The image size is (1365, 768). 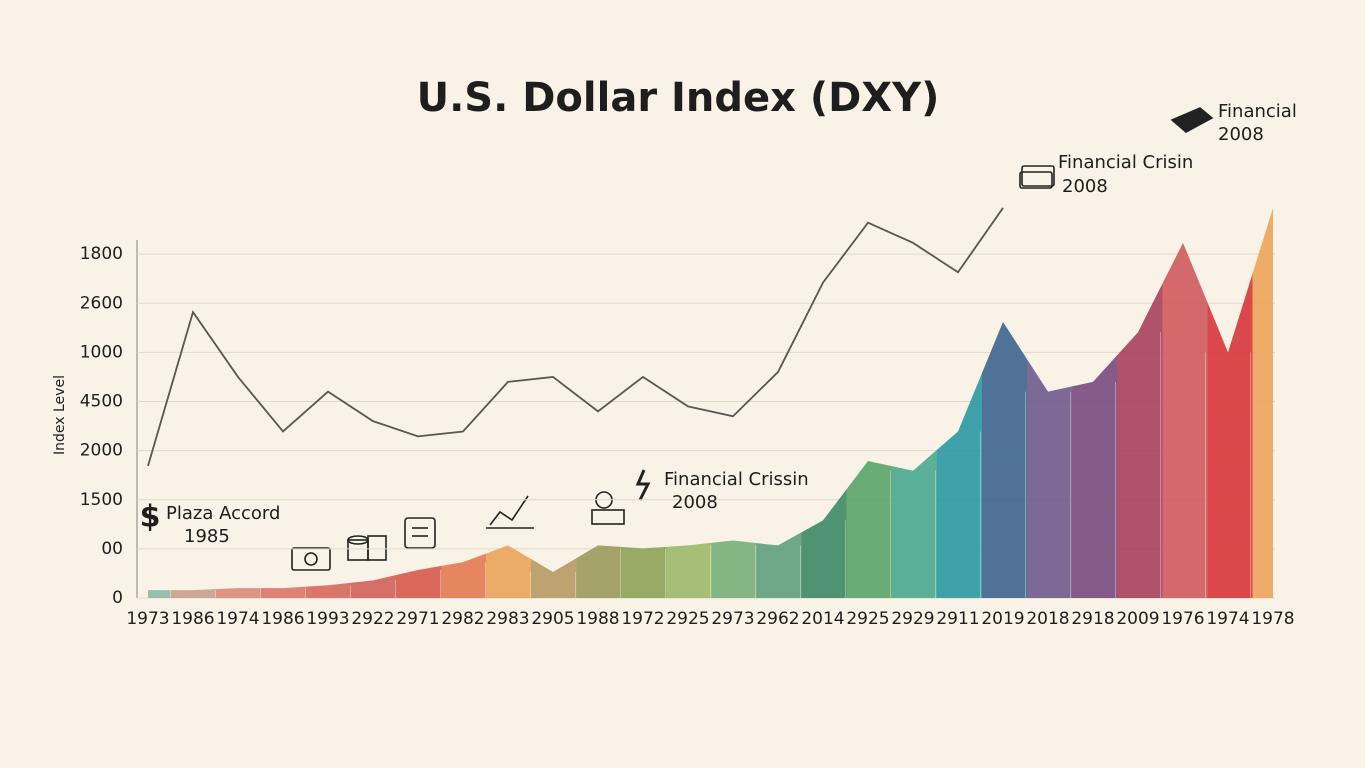 I want to click on x-tick-label: 1973, so click(x=147, y=619).